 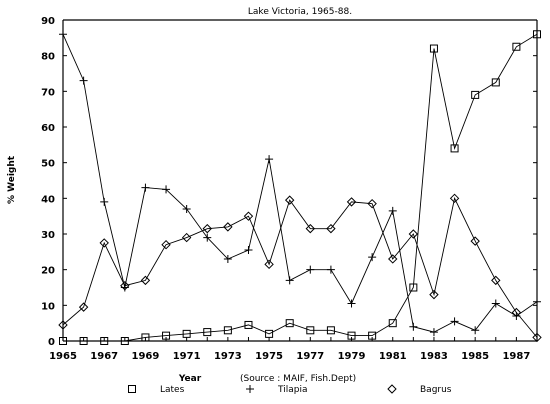 What do you see at coordinates (48, 199) in the screenshot?
I see `y-tick-label: 40` at bounding box center [48, 199].